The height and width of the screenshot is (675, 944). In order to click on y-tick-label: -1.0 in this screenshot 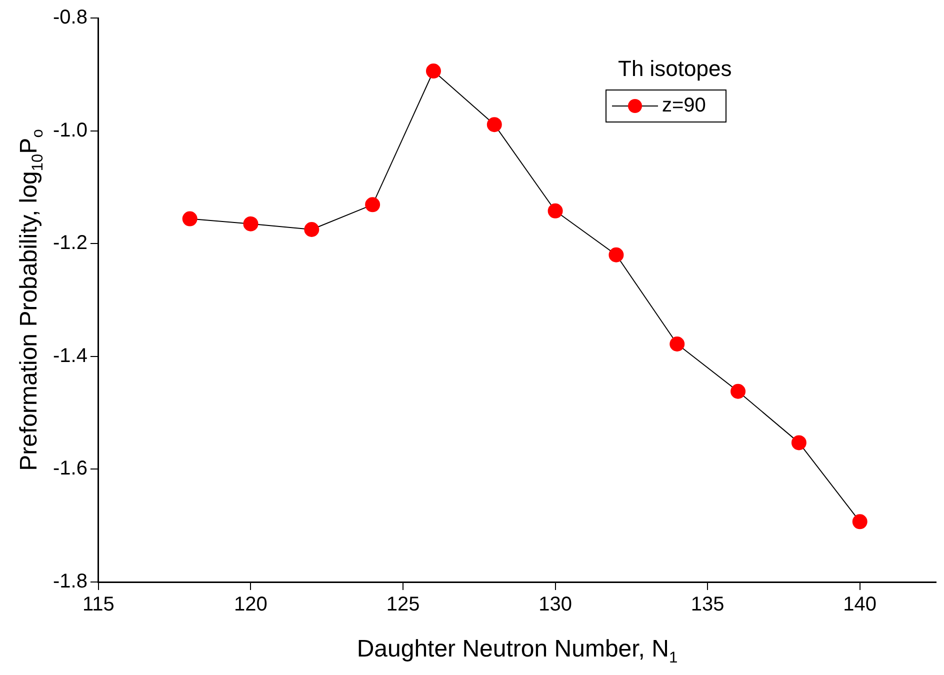, I will do `click(70, 130)`.